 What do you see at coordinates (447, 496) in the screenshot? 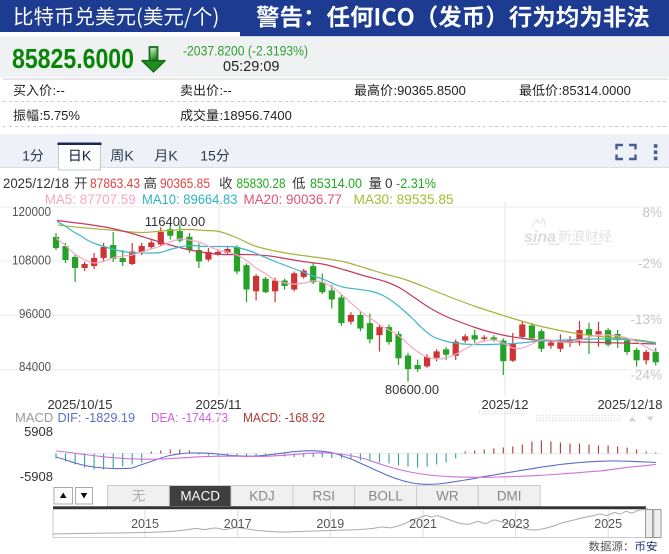
I see `svg-text: WR` at bounding box center [447, 496].